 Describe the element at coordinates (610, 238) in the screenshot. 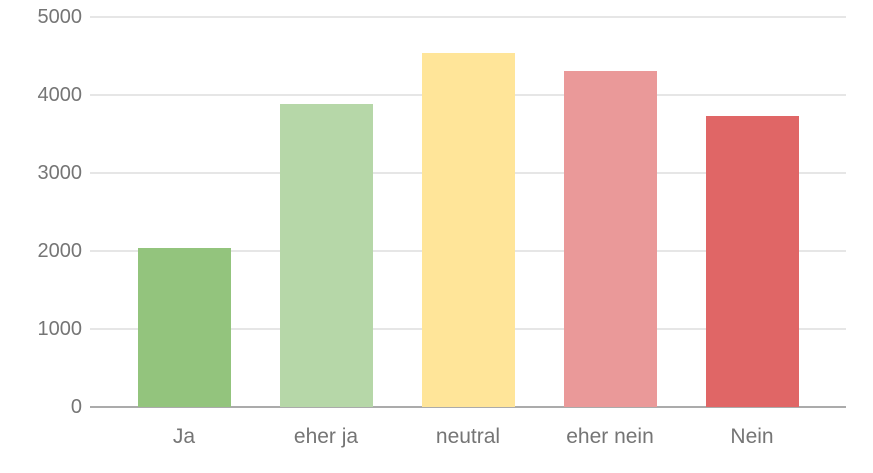

I see `bar-eher-nein` at that location.